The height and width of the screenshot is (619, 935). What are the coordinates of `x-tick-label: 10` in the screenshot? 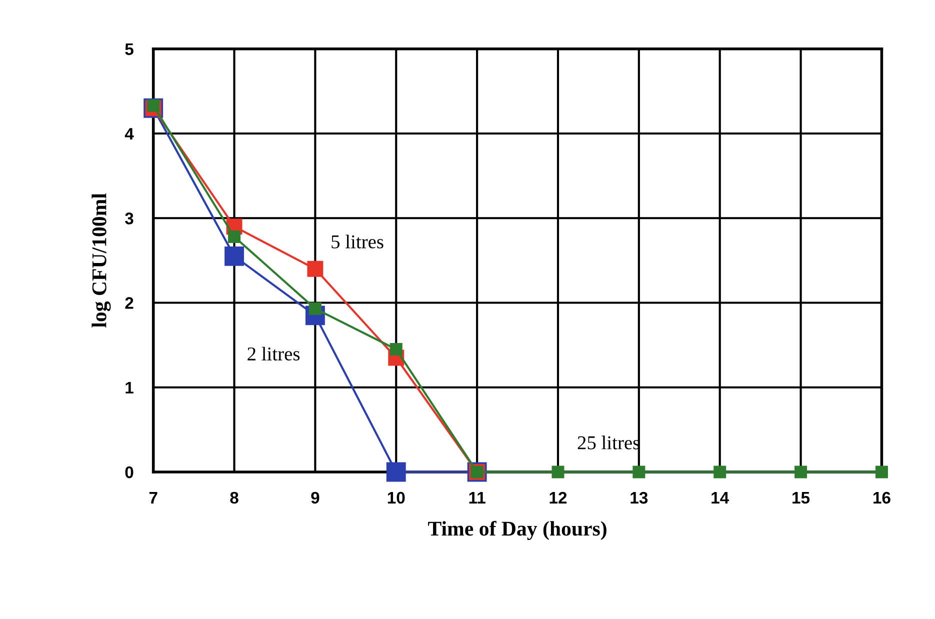 It's located at (396, 498).